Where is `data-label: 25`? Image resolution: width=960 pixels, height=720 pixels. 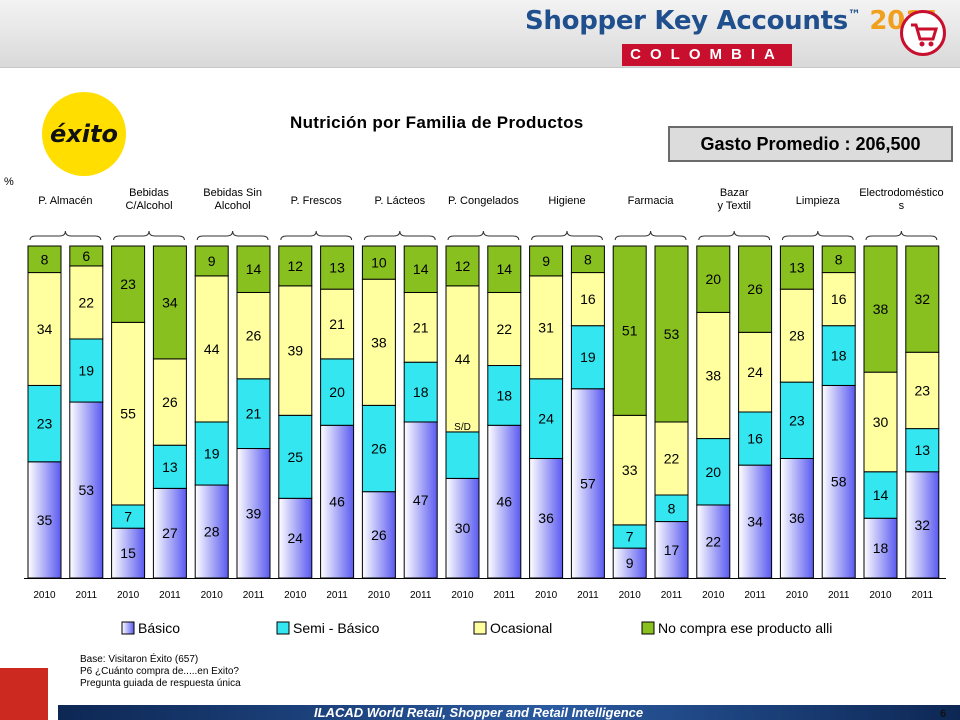 data-label: 25 is located at coordinates (296, 457).